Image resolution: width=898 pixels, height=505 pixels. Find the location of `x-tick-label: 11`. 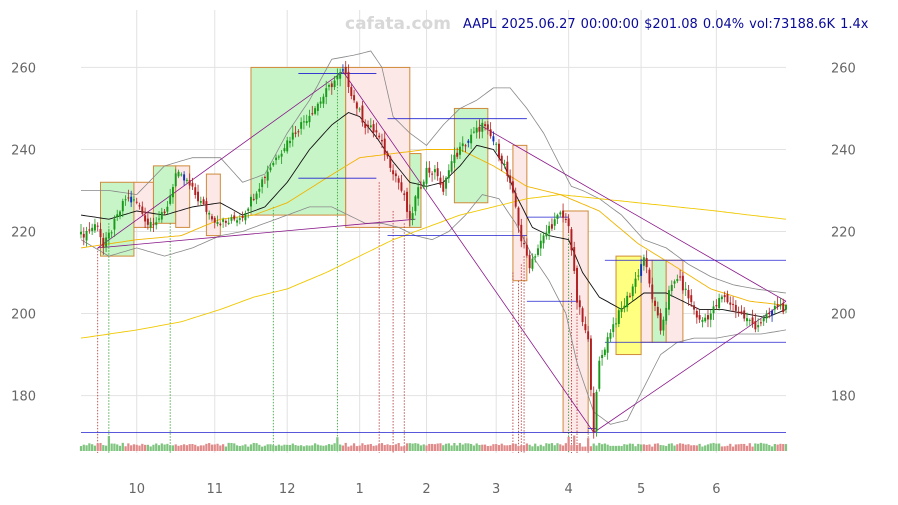

x-tick-label: 11 is located at coordinates (214, 489).